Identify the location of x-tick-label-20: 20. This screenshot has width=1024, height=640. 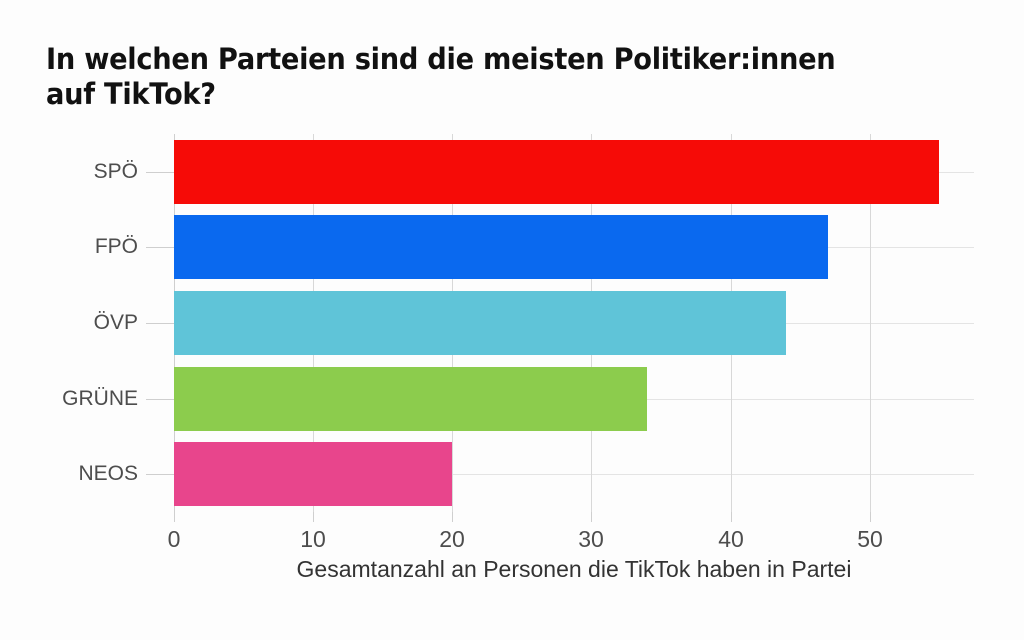
(452, 539).